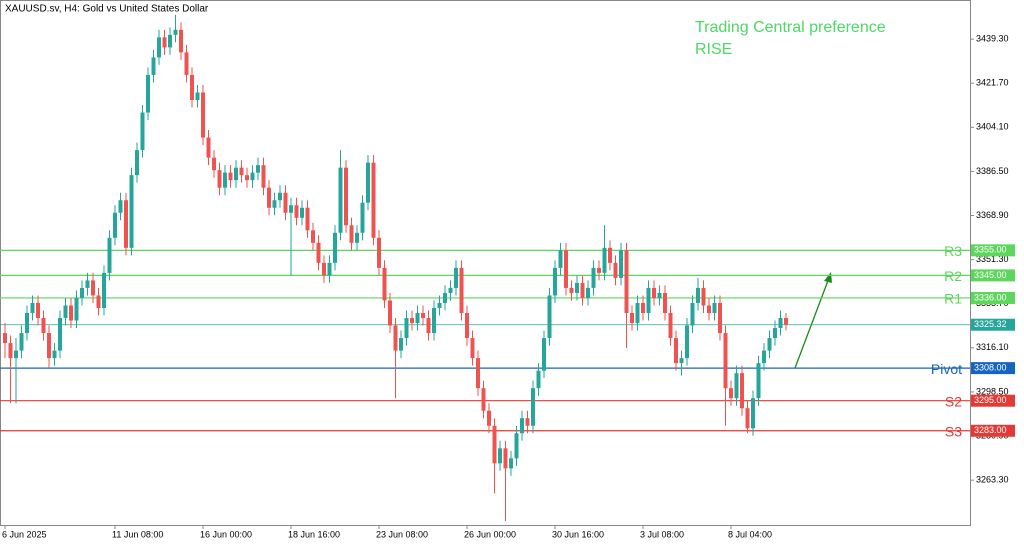  Describe the element at coordinates (750, 534) in the screenshot. I see `x-tick-label: 8 Jul 04:00` at that location.